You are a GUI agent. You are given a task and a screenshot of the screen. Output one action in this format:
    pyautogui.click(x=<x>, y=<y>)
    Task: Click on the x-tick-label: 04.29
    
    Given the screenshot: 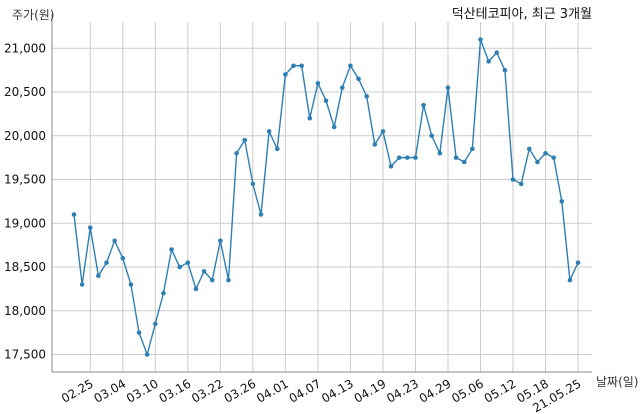 What is the action you would take?
    pyautogui.click(x=435, y=390)
    